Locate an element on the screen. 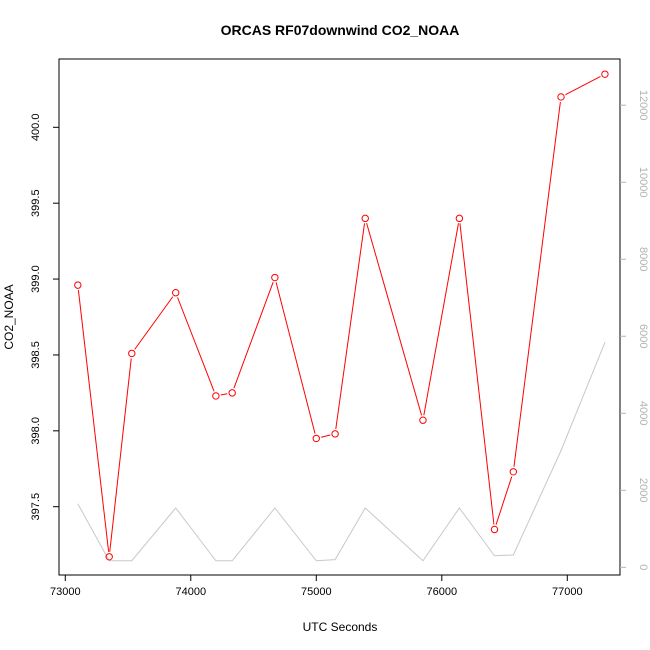 This screenshot has width=650, height=650. x-axis-label: UTC Seconds is located at coordinates (340, 627).